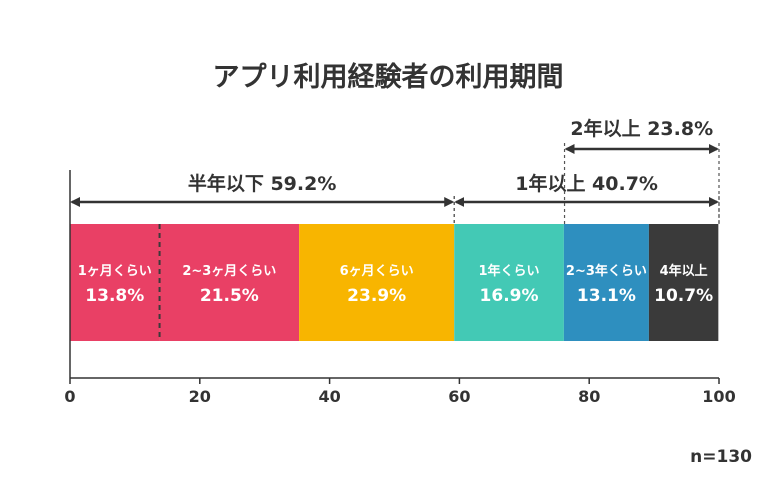 The image size is (775, 500). Describe the element at coordinates (388, 77) in the screenshot. I see `chart-title: アプリ利用経験者の利用期間` at that location.